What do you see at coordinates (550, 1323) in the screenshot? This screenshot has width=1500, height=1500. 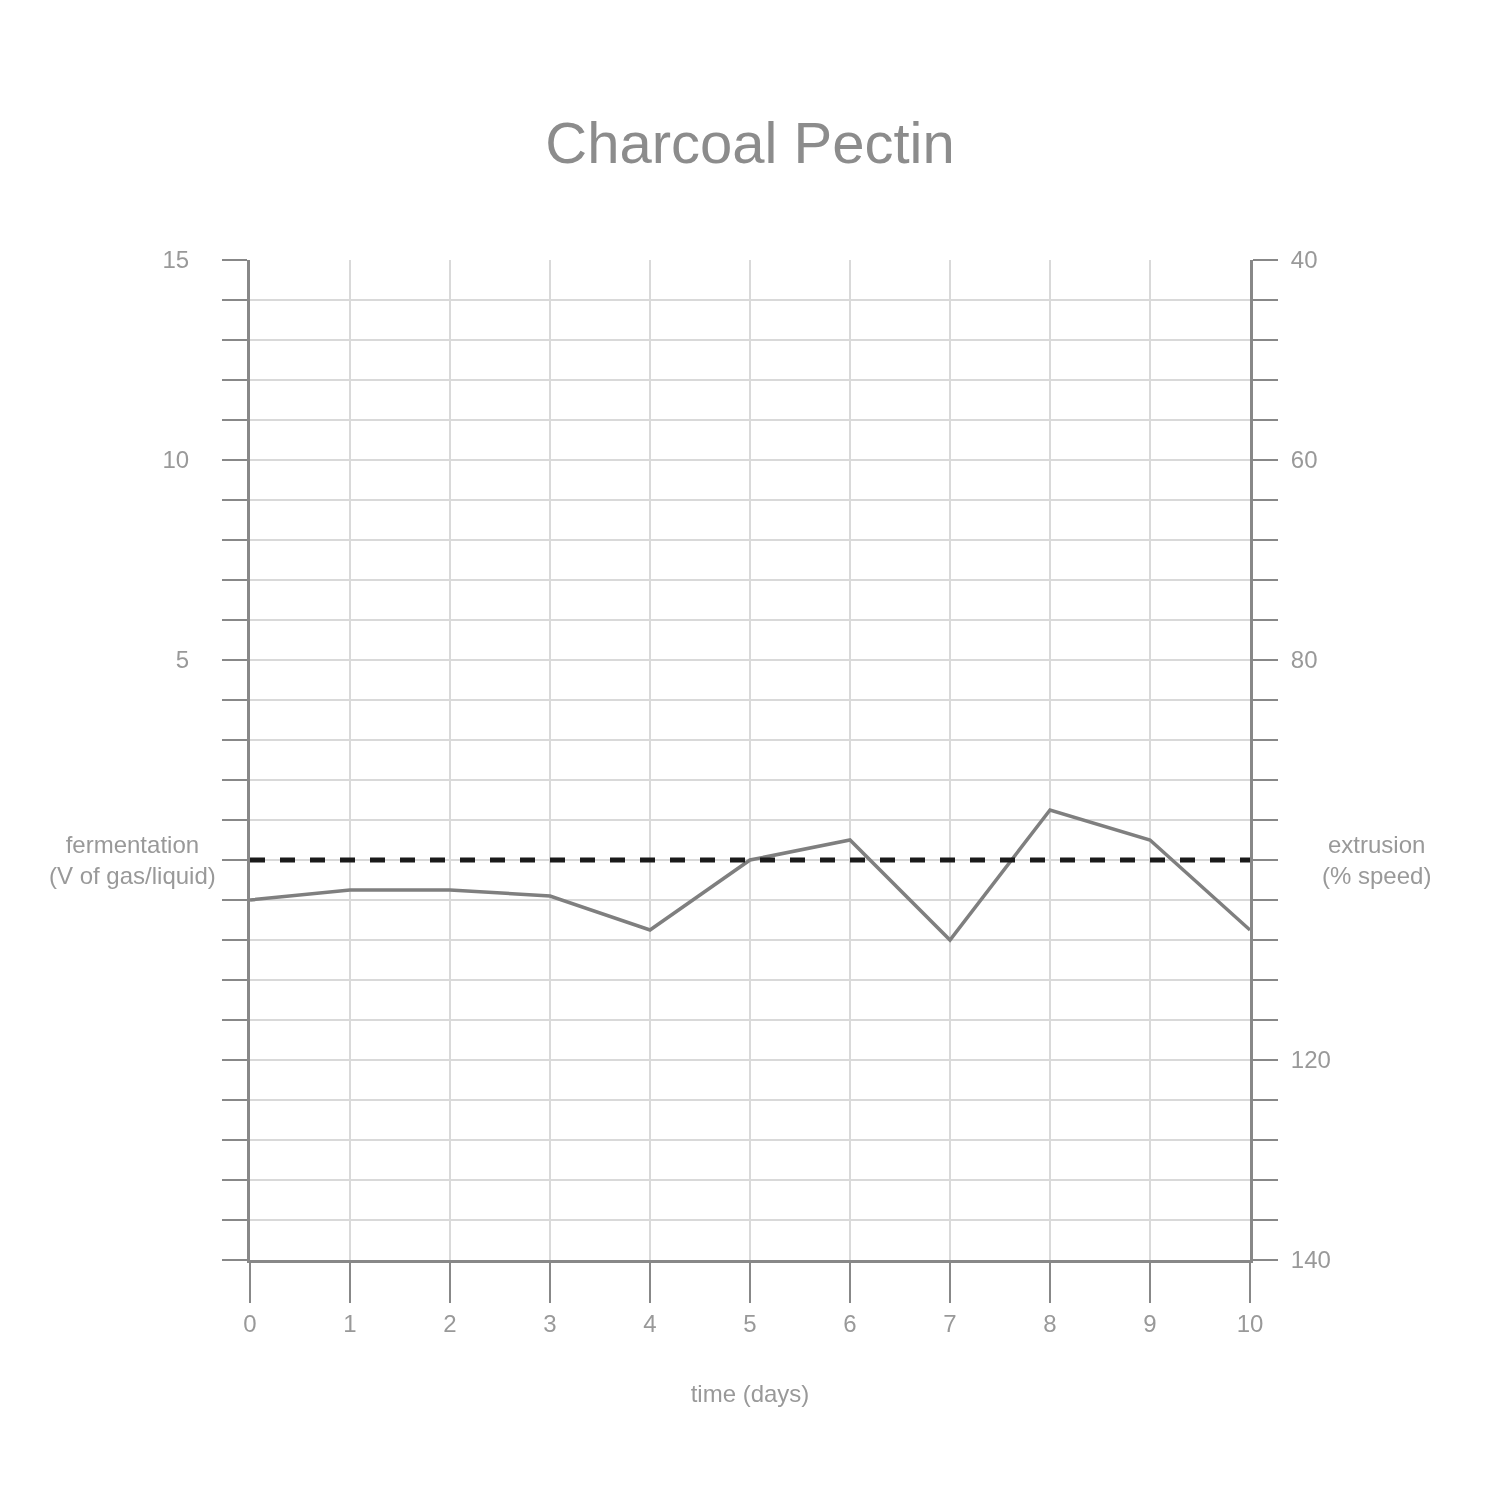 I see `x-tick-label: 3` at bounding box center [550, 1323].